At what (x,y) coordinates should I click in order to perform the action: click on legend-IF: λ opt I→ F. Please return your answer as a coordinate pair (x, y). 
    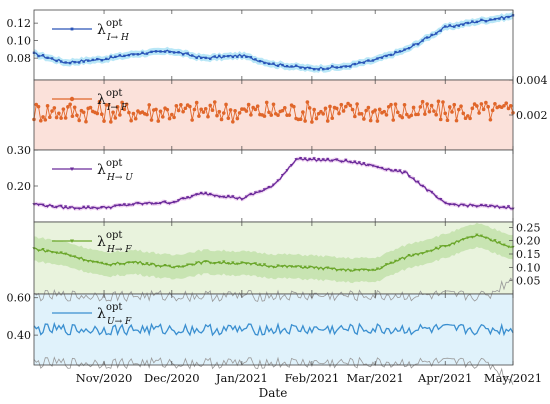
    Looking at the image, I should click on (90, 100).